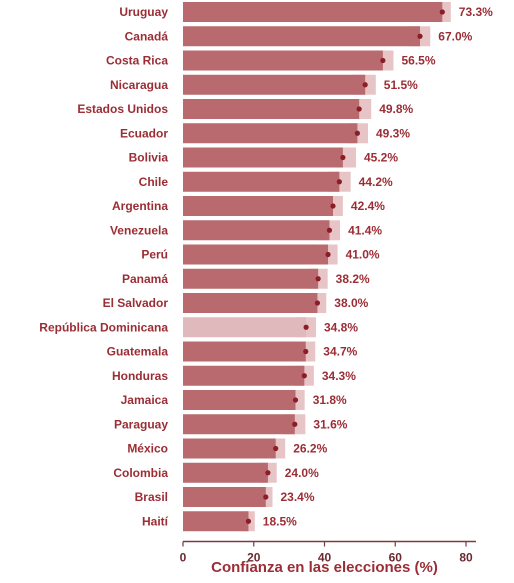  Describe the element at coordinates (455, 36) in the screenshot. I see `value-label: 67.0%` at that location.